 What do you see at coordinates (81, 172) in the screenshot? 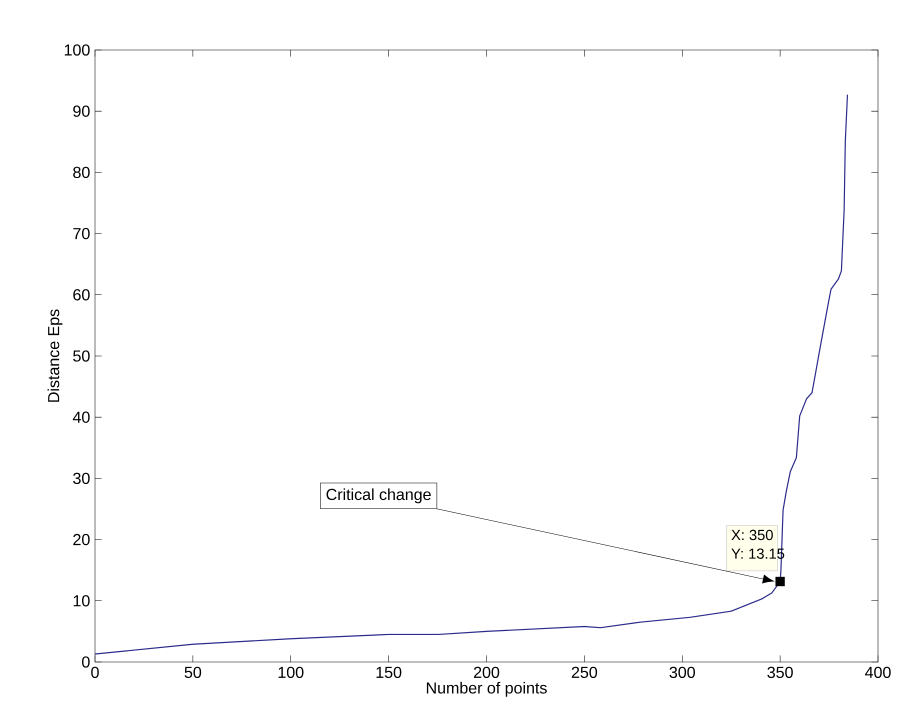
I see `y-tick-label: 80` at bounding box center [81, 172].